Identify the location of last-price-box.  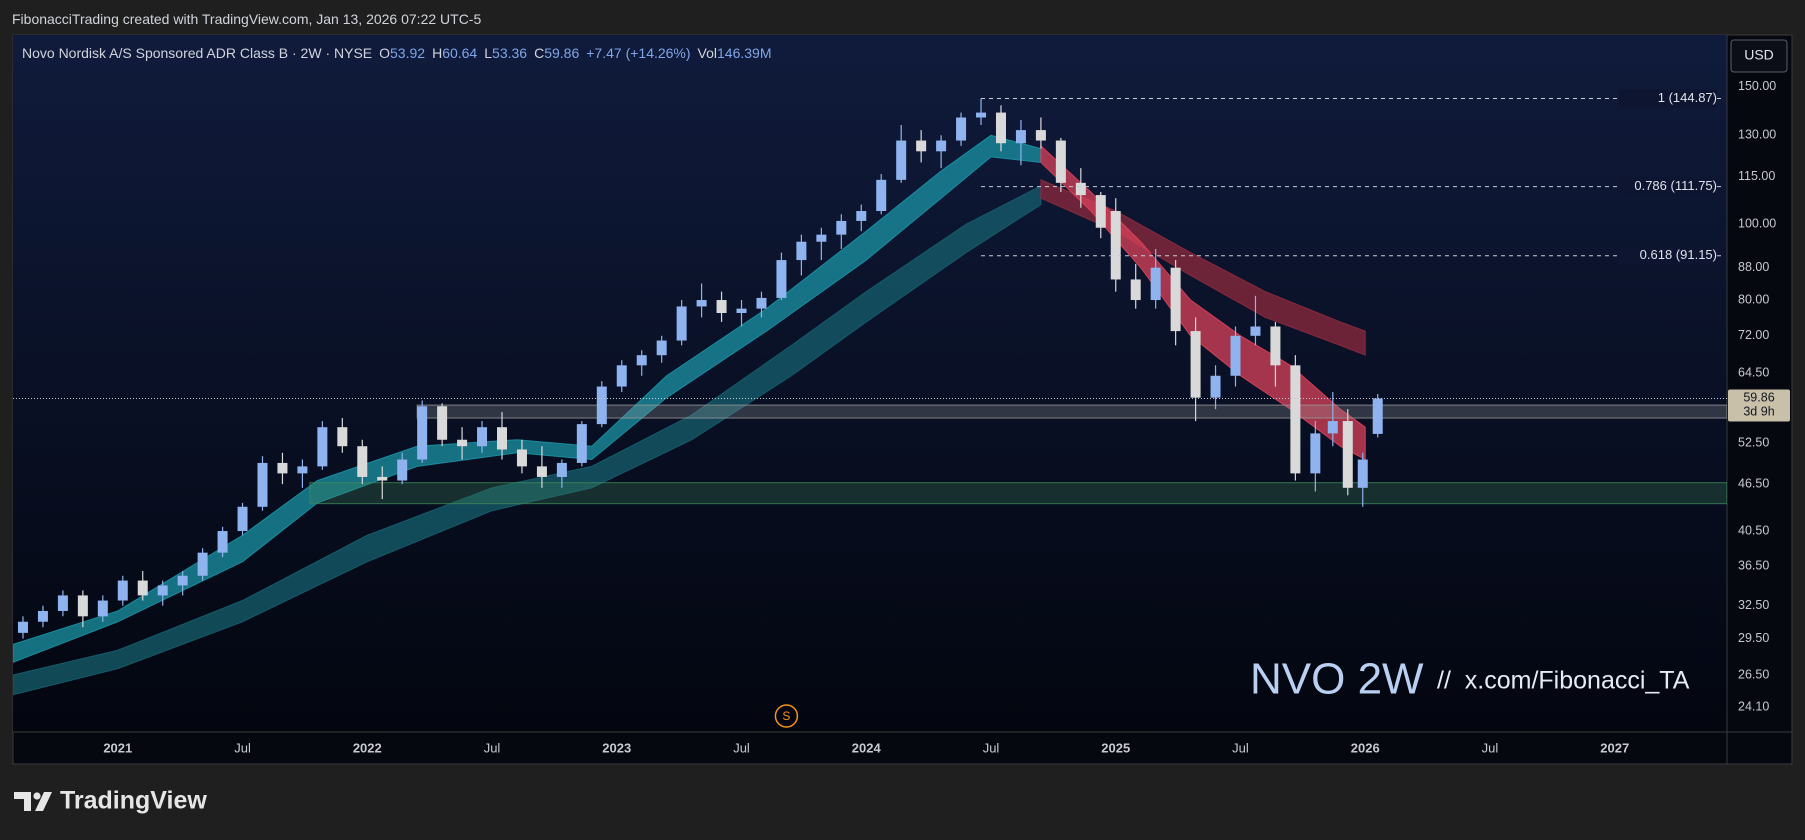
(1759, 405).